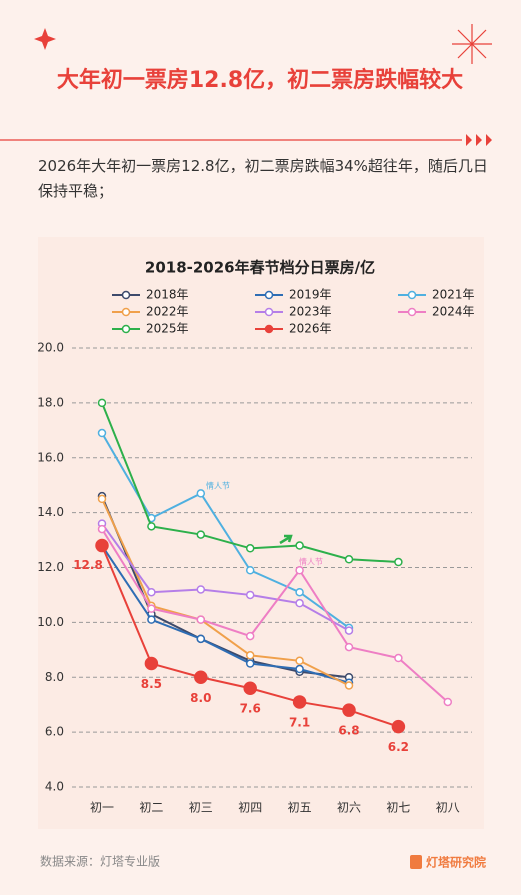 Image resolution: width=521 pixels, height=895 pixels. Describe the element at coordinates (472, 44) in the screenshot. I see `firework` at that location.